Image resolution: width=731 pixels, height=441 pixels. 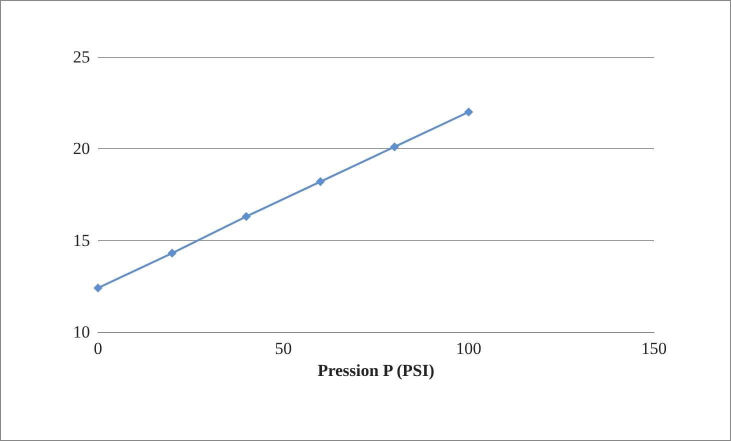 I want to click on y-tick-label: 15, so click(x=81, y=240).